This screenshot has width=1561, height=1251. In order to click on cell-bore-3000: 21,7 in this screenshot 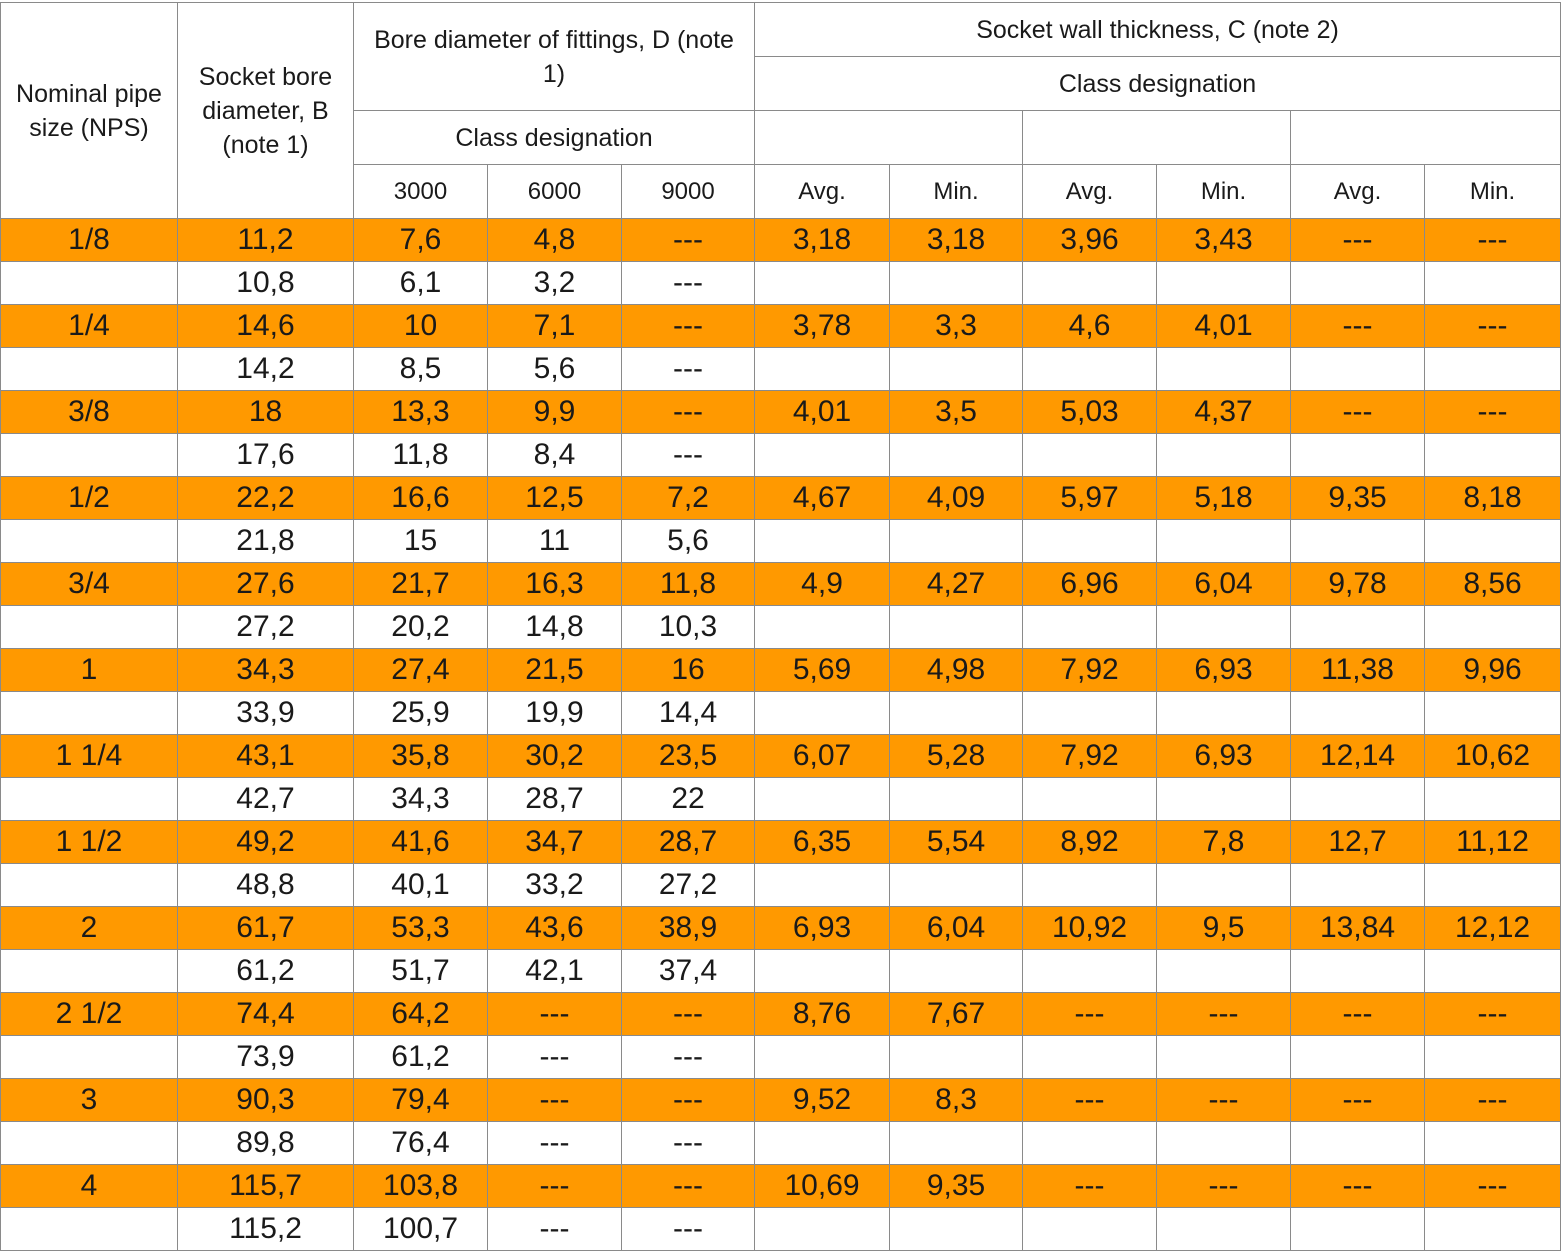, I will do `click(420, 584)`.